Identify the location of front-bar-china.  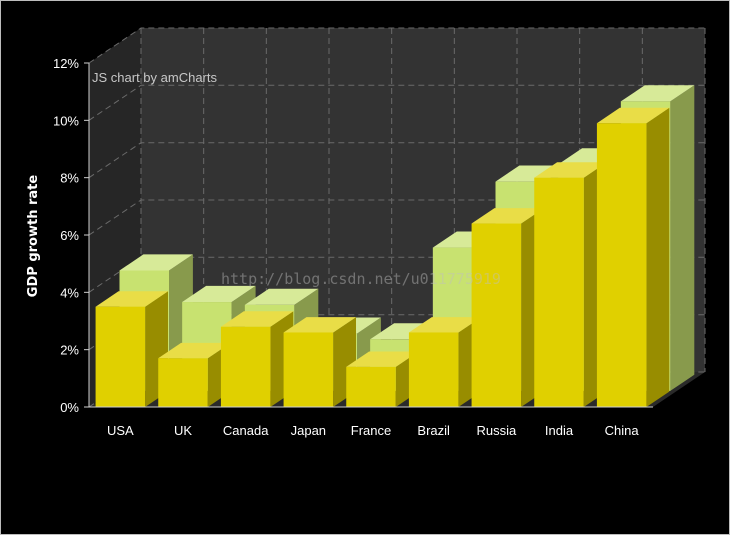
(633, 257).